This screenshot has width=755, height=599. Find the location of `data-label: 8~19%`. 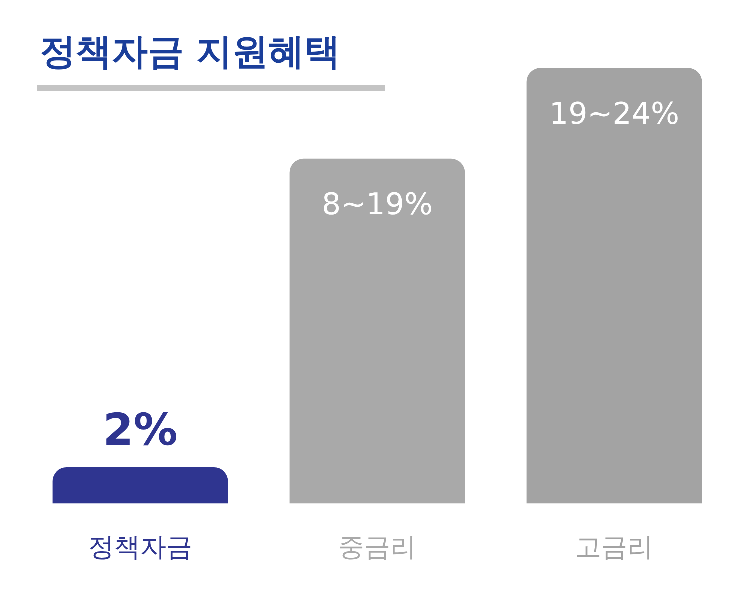

data-label: 8~19% is located at coordinates (377, 205).